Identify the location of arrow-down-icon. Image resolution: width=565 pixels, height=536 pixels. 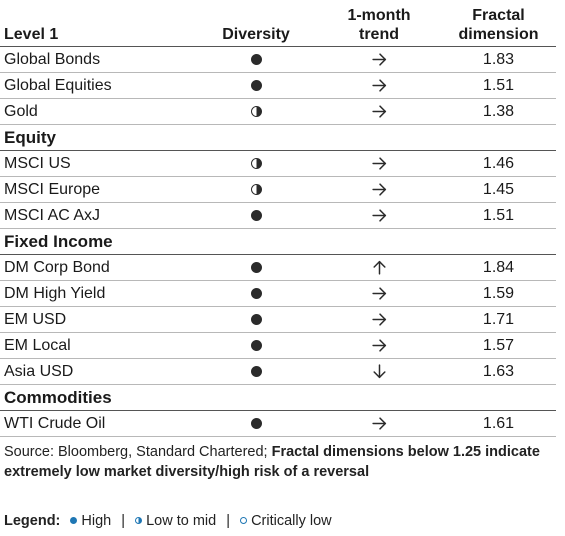
(379, 371).